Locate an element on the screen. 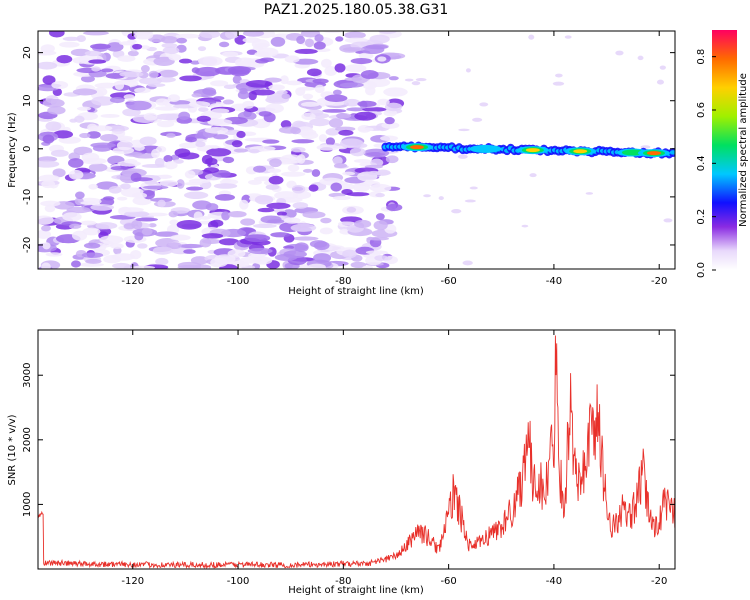 This screenshot has height=600, width=750. colorbar-tick-label: 0.4 is located at coordinates (701, 163).